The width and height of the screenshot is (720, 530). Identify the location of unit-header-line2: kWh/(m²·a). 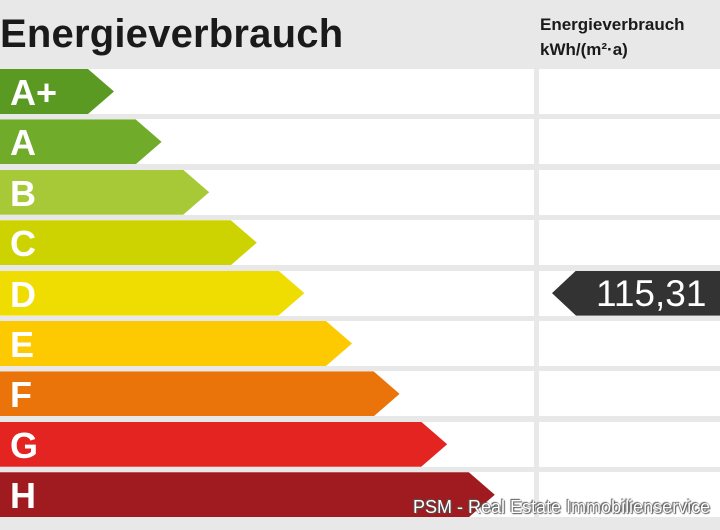
(584, 49).